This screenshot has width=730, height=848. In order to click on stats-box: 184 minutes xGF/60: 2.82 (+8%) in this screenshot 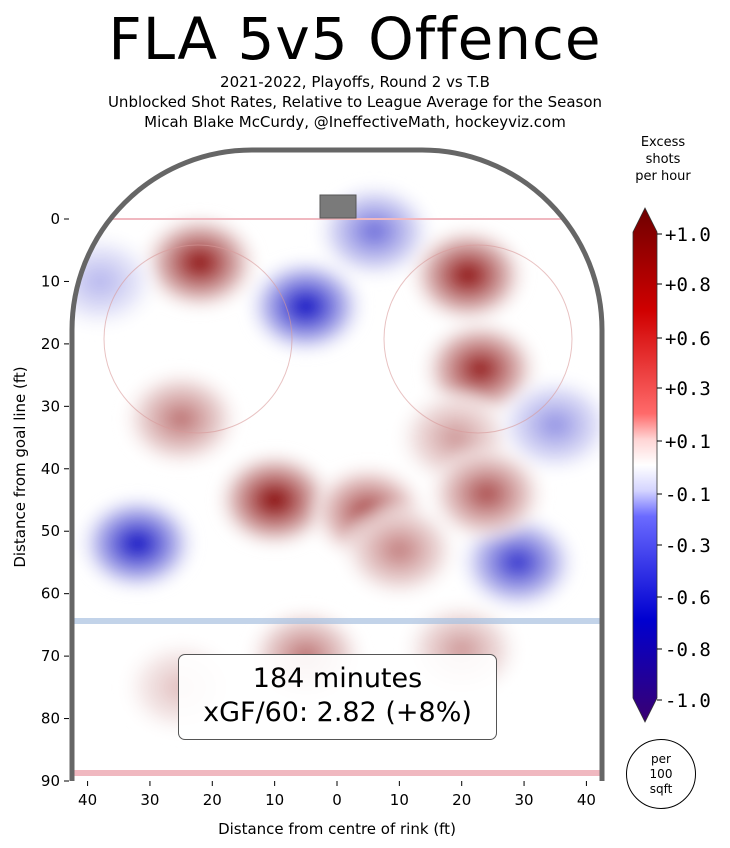, I will do `click(337, 697)`.